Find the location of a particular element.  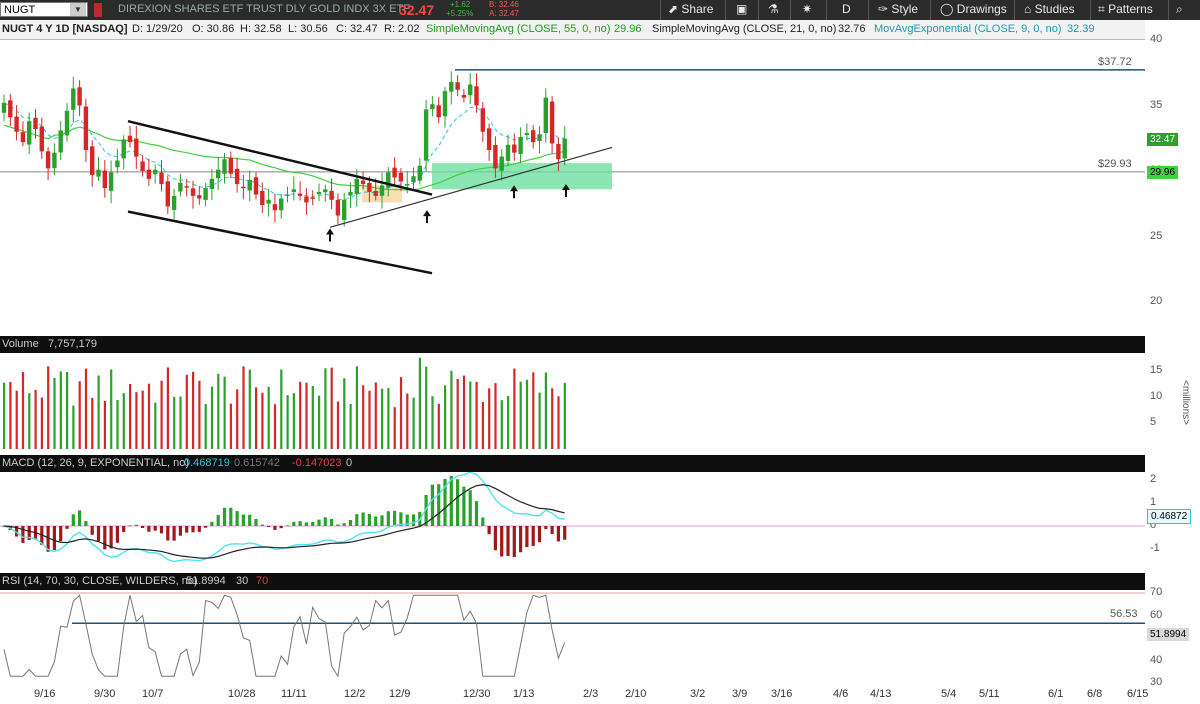

patterns-button: ⌗ Patterns is located at coordinates (1125, 9).